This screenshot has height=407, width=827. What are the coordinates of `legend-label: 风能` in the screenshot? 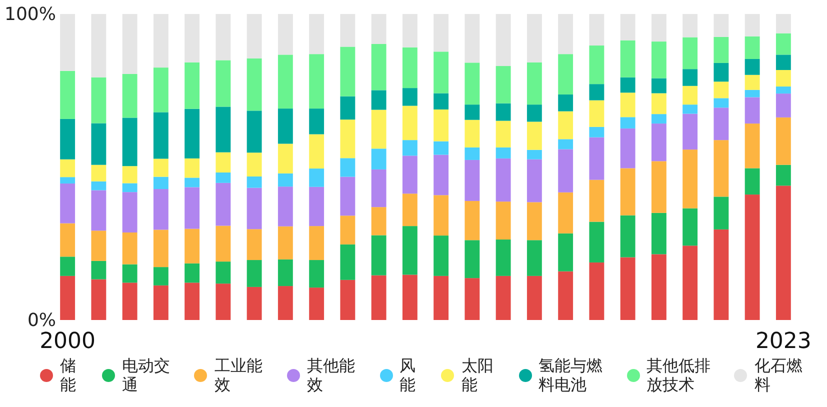 It's located at (408, 375).